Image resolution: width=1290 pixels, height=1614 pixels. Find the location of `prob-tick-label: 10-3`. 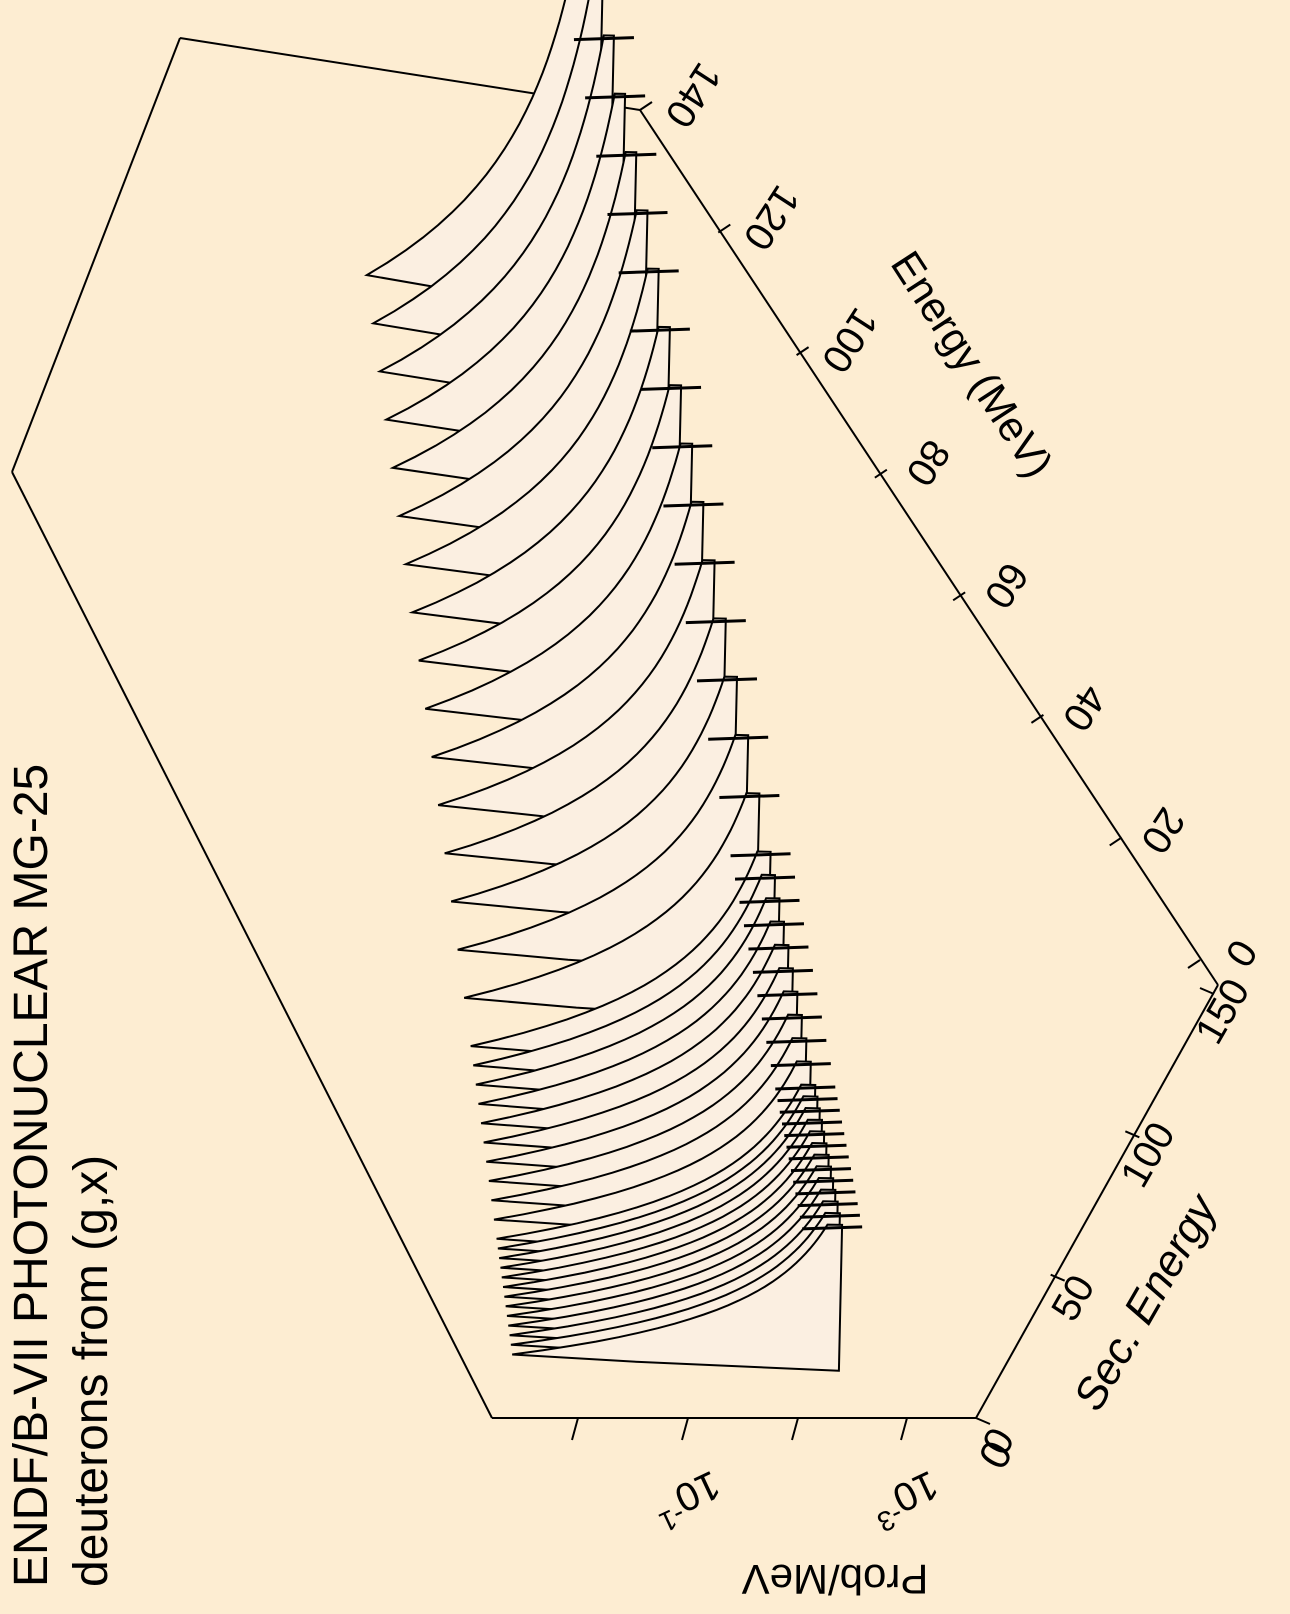

prob-tick-label: 10-3 is located at coordinates (909, 1500).